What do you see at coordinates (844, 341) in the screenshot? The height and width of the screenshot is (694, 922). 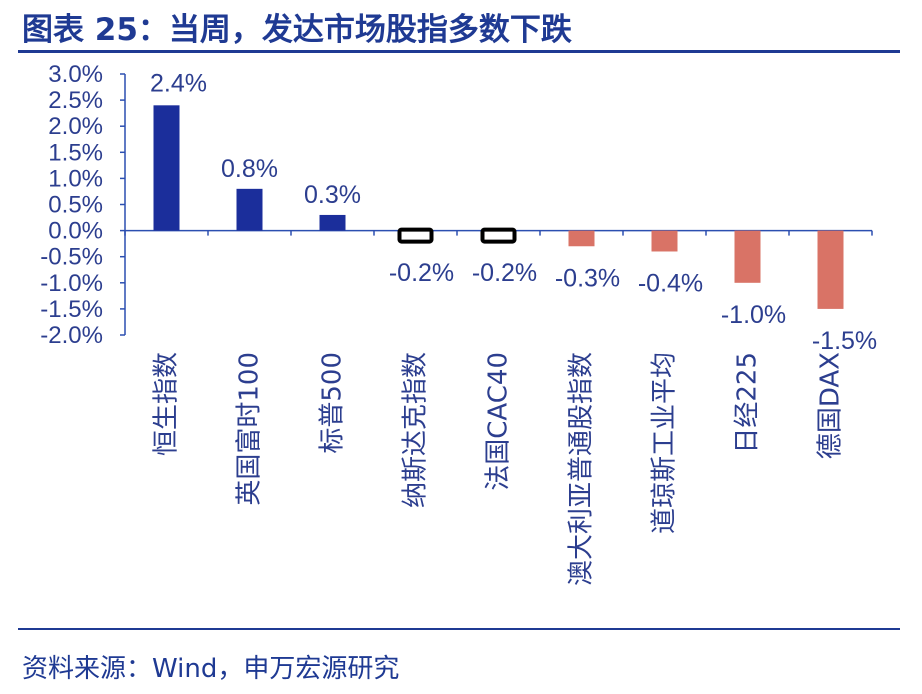 I see `data-label: -1.5%` at bounding box center [844, 341].